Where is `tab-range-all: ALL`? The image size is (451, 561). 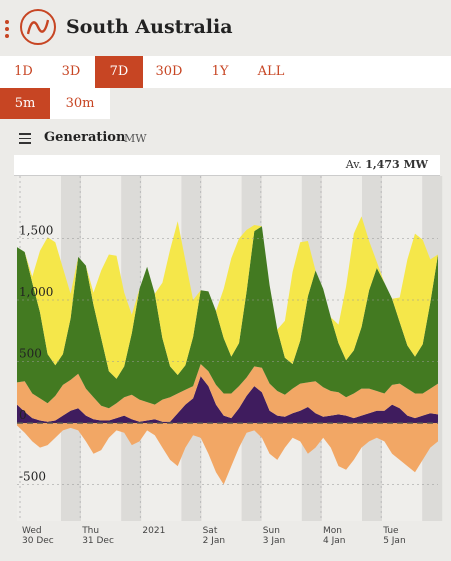
tab-range-all: ALL is located at coordinates (271, 71).